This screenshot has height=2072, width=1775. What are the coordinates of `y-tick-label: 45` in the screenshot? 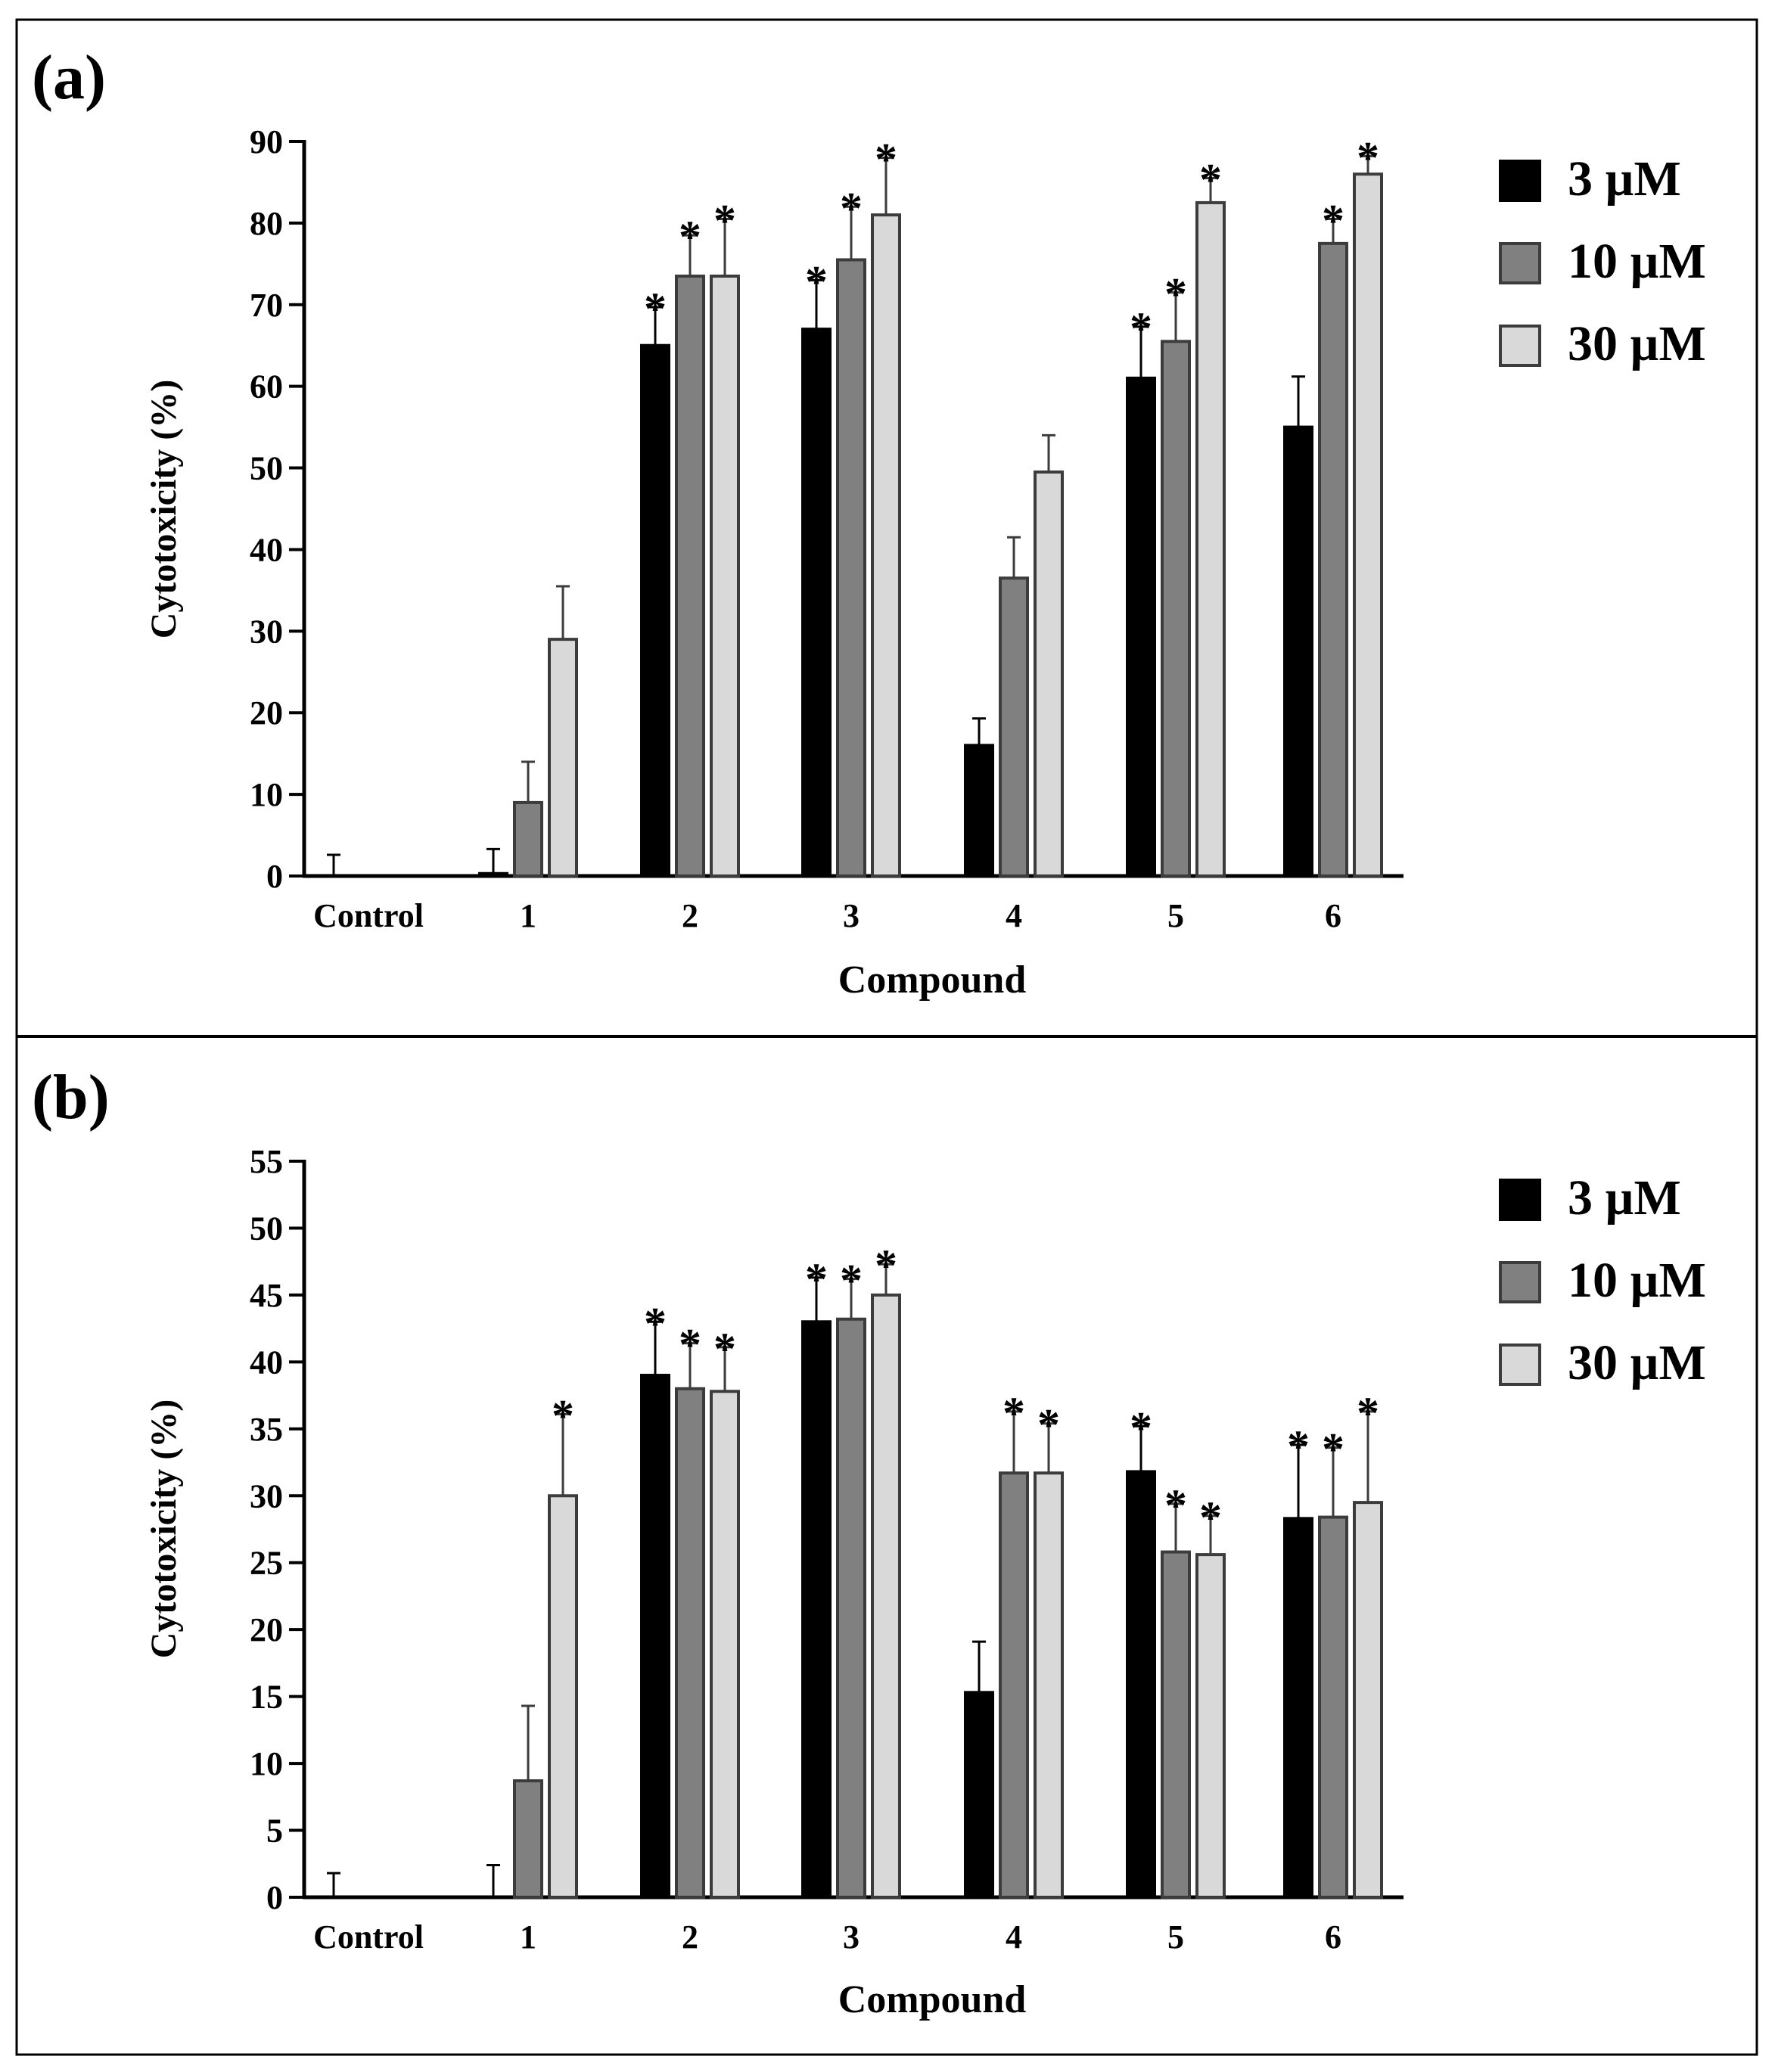 It's located at (267, 1295).